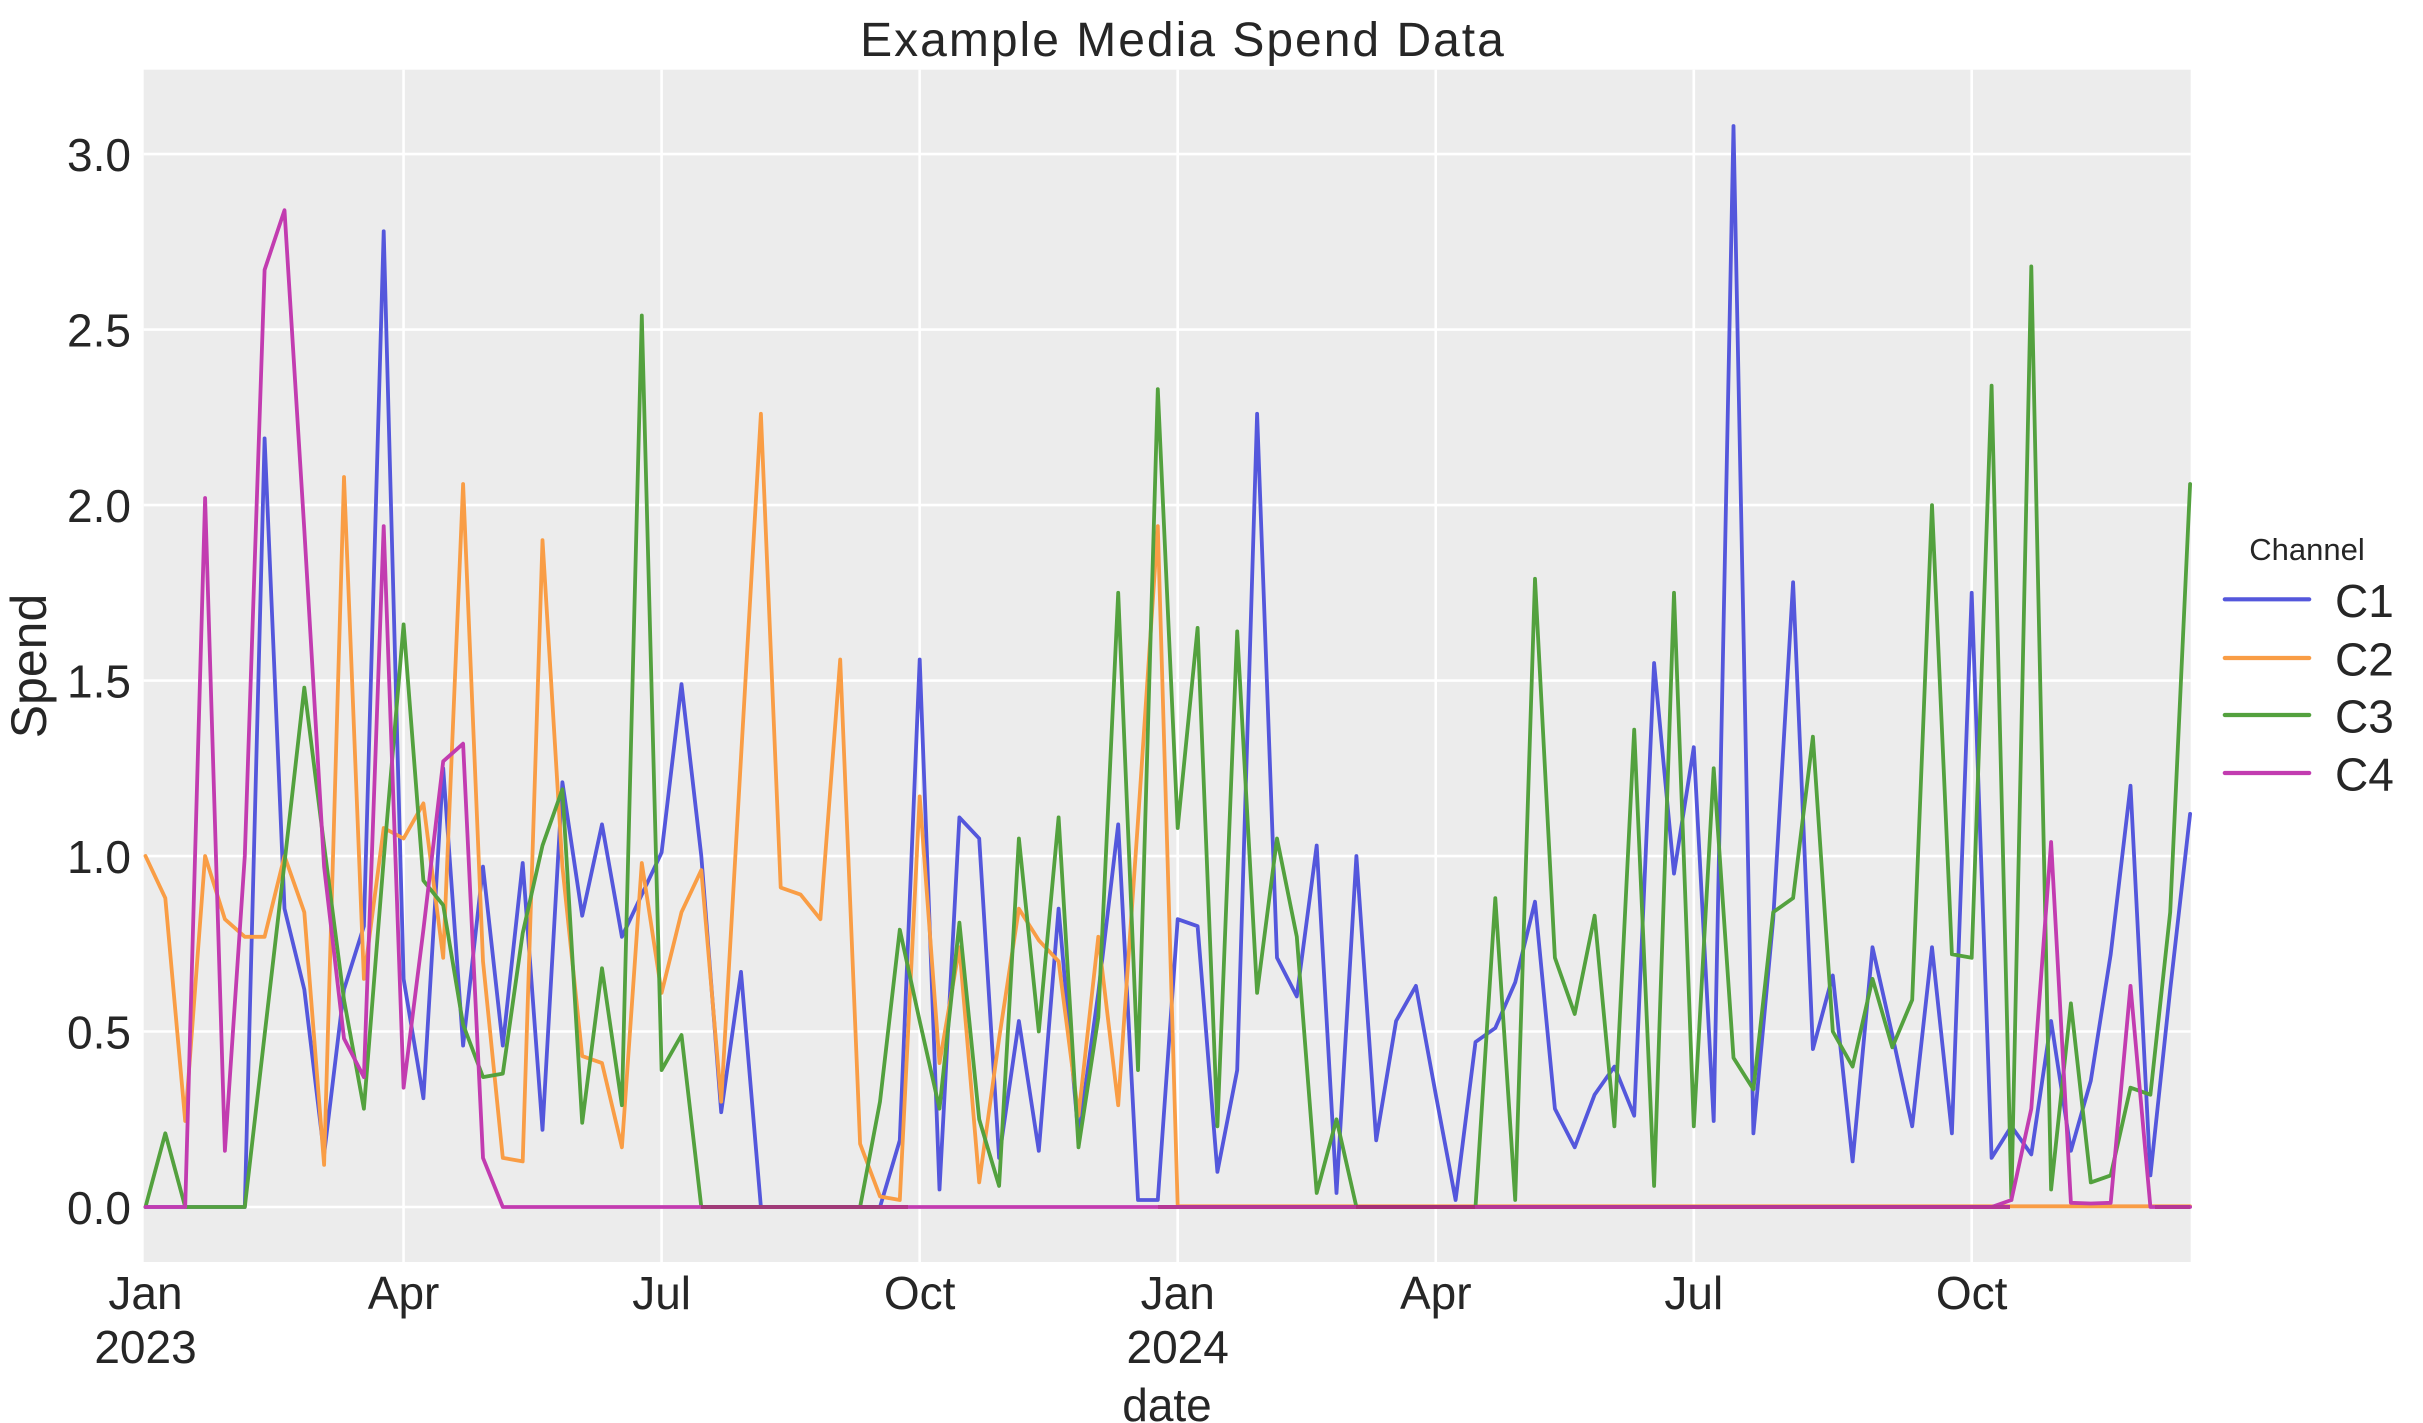  Describe the element at coordinates (2364, 775) in the screenshot. I see `svg-text: C4` at that location.